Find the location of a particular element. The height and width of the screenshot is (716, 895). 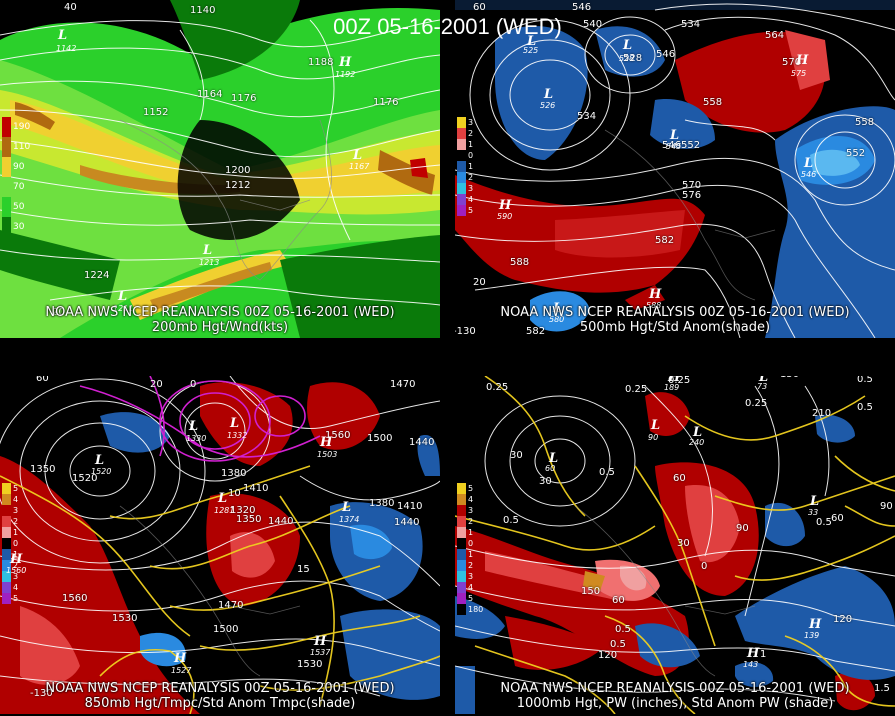

center-value: 1503 is located at coordinates (327, 454).